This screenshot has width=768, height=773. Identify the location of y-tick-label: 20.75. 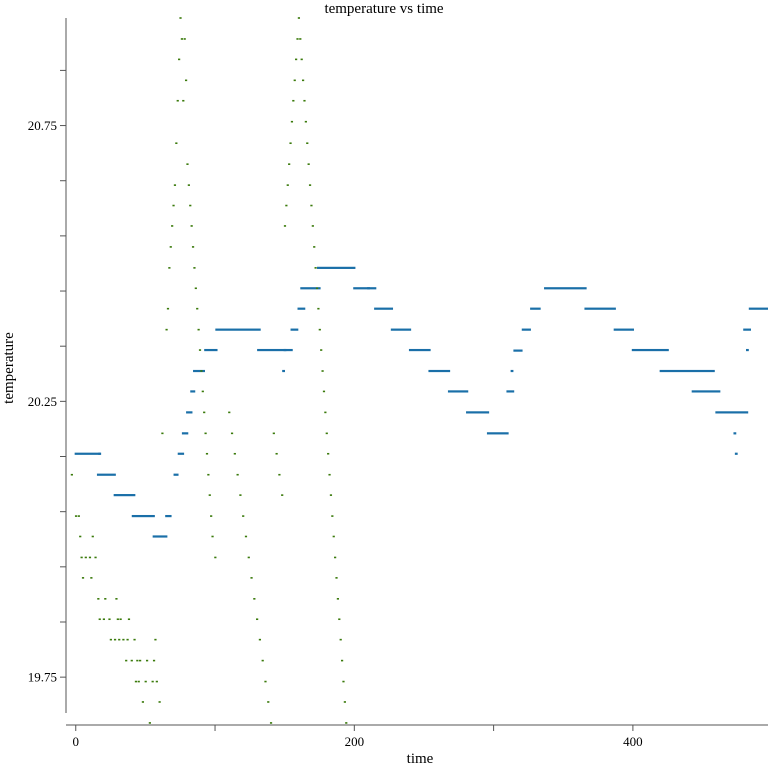
(42, 125).